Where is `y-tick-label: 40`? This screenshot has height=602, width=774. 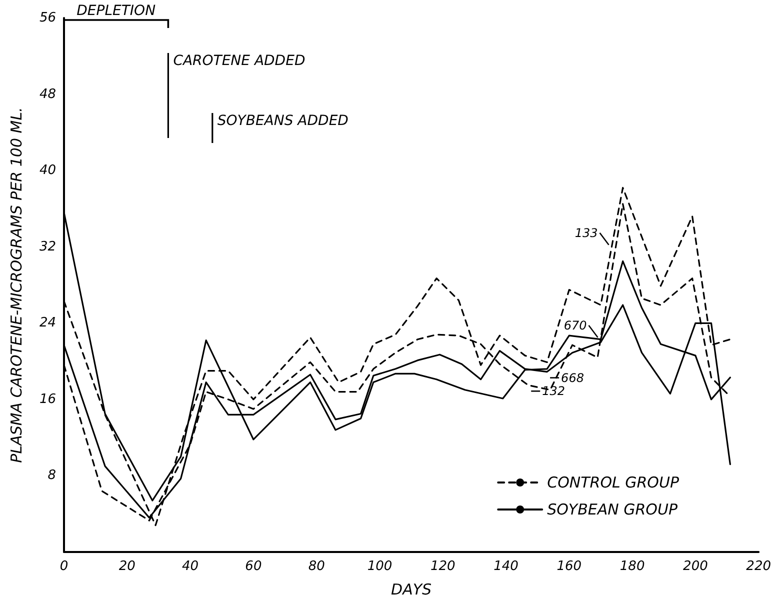
y-tick-label: 40 is located at coordinates (47, 170).